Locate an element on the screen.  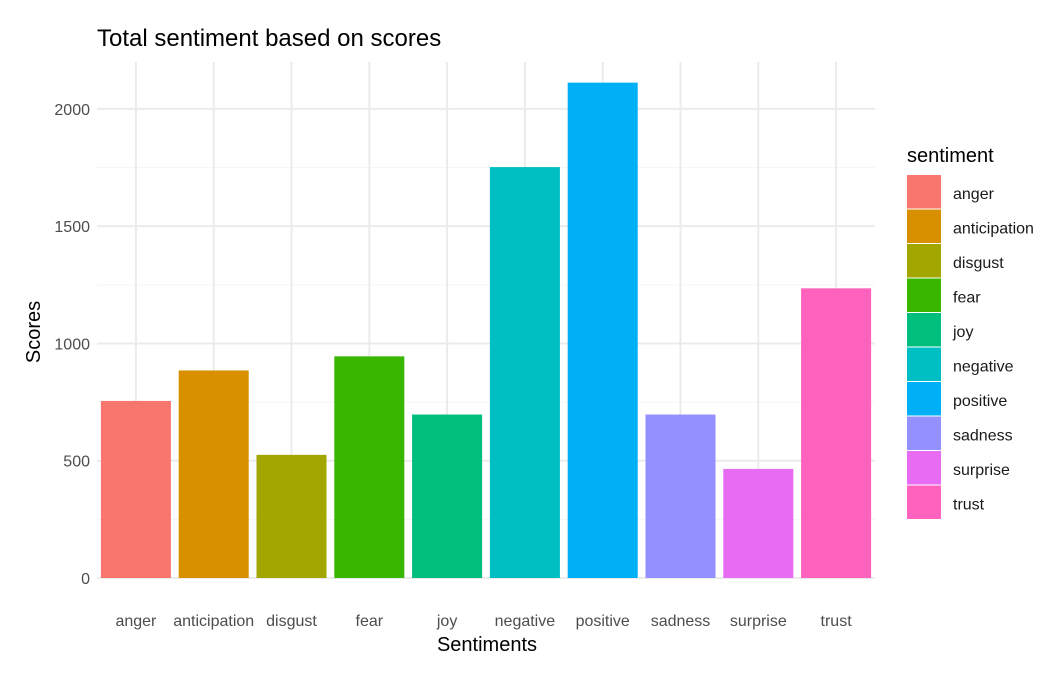
legend-label-trust: trust is located at coordinates (969, 505).